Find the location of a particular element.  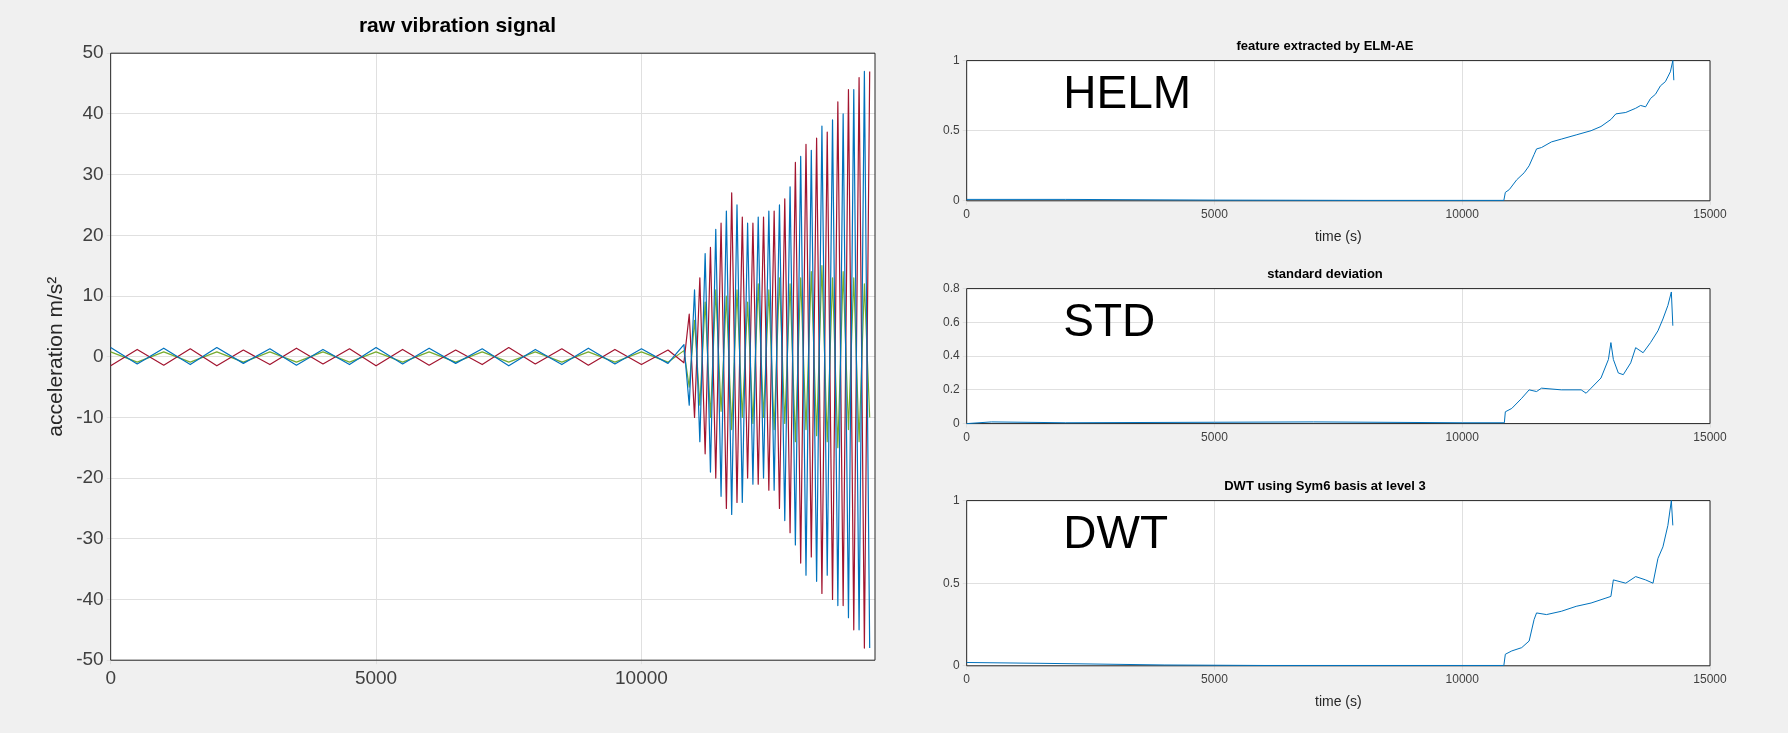

y-tick-label: 0.6 is located at coordinates (951, 321).